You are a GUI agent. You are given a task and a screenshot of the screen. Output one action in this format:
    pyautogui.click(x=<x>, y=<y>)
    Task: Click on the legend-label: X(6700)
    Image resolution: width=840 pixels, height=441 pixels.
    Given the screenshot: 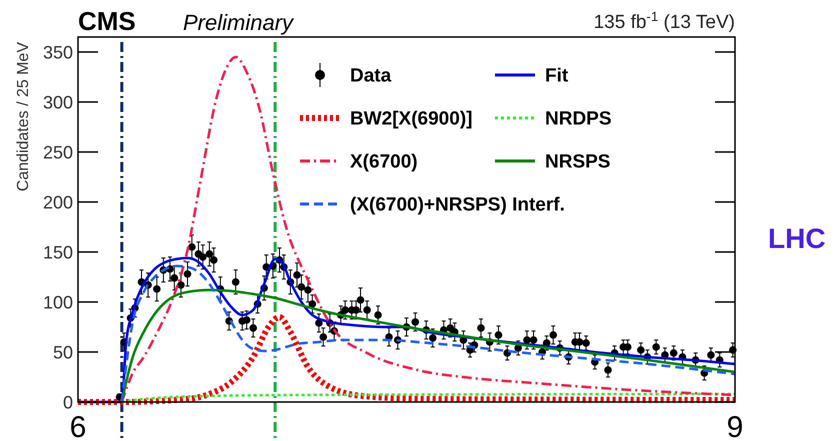 What is the action you would take?
    pyautogui.click(x=384, y=162)
    